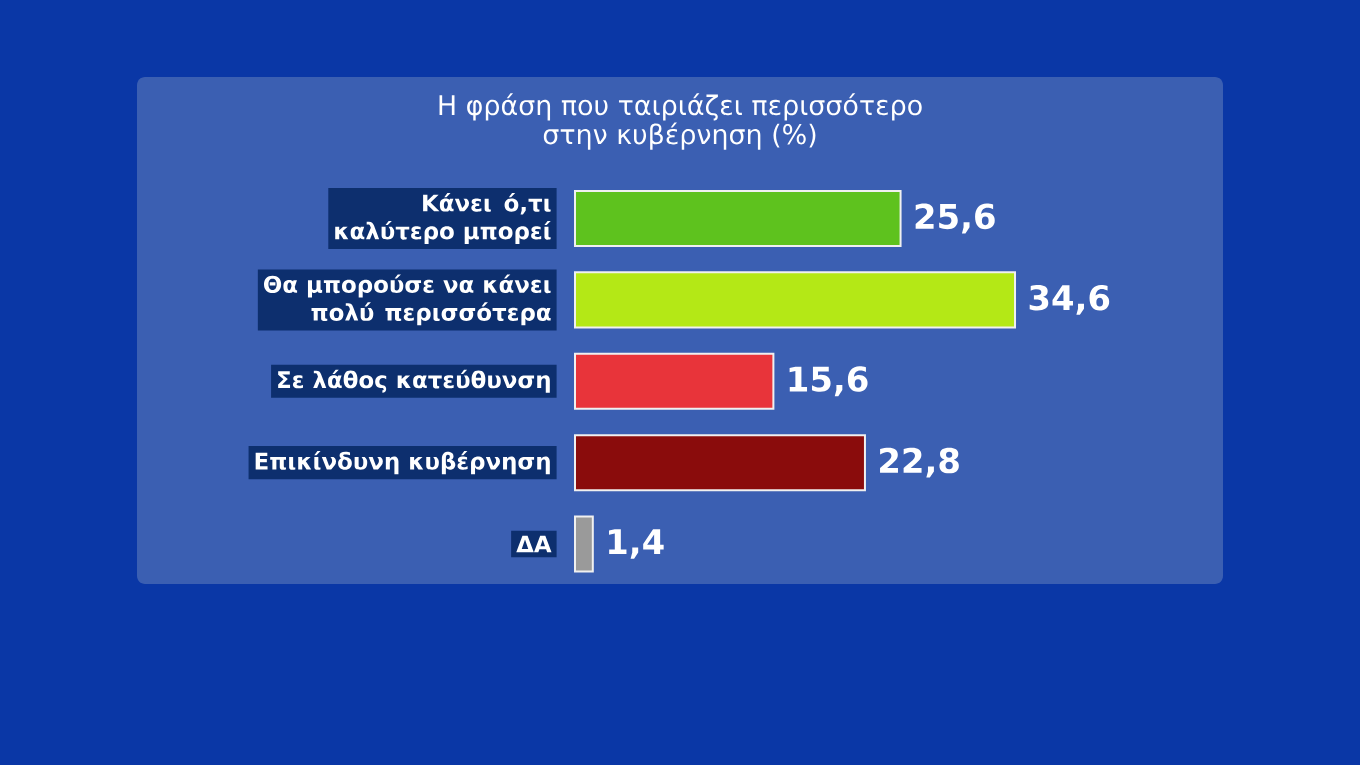  I want to click on data-label: 34,6, so click(1069, 299).